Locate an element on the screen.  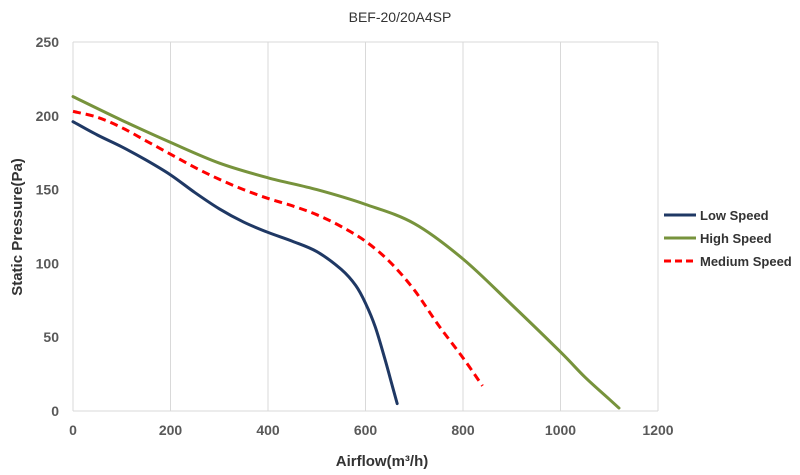
x-tick-label: 1200 is located at coordinates (657, 430).